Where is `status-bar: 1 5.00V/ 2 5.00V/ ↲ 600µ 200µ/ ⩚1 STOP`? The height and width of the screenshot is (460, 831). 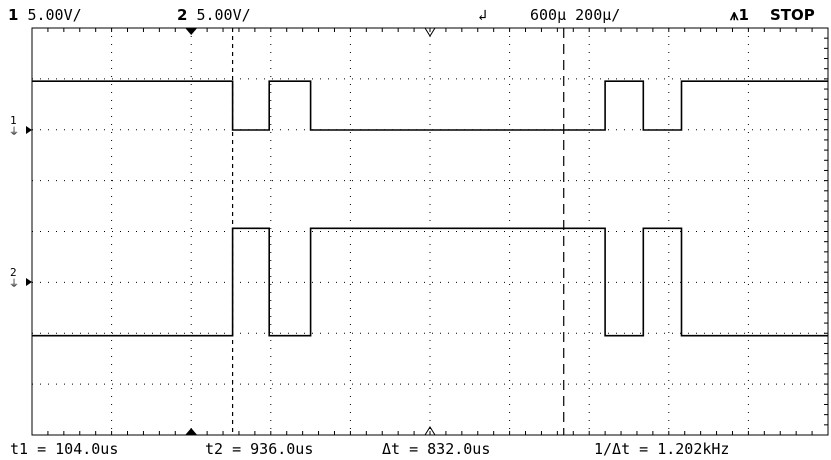
status-bar: 1 5.00V/ 2 5.00V/ ↲ 600µ 200µ/ ⩚1 STOP is located at coordinates (415, 14).